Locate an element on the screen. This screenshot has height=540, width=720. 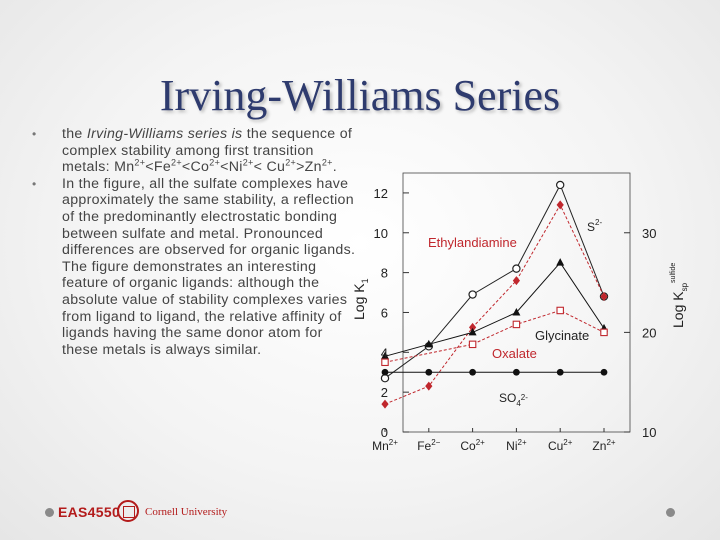
series-label: SO42- is located at coordinates (513, 399).